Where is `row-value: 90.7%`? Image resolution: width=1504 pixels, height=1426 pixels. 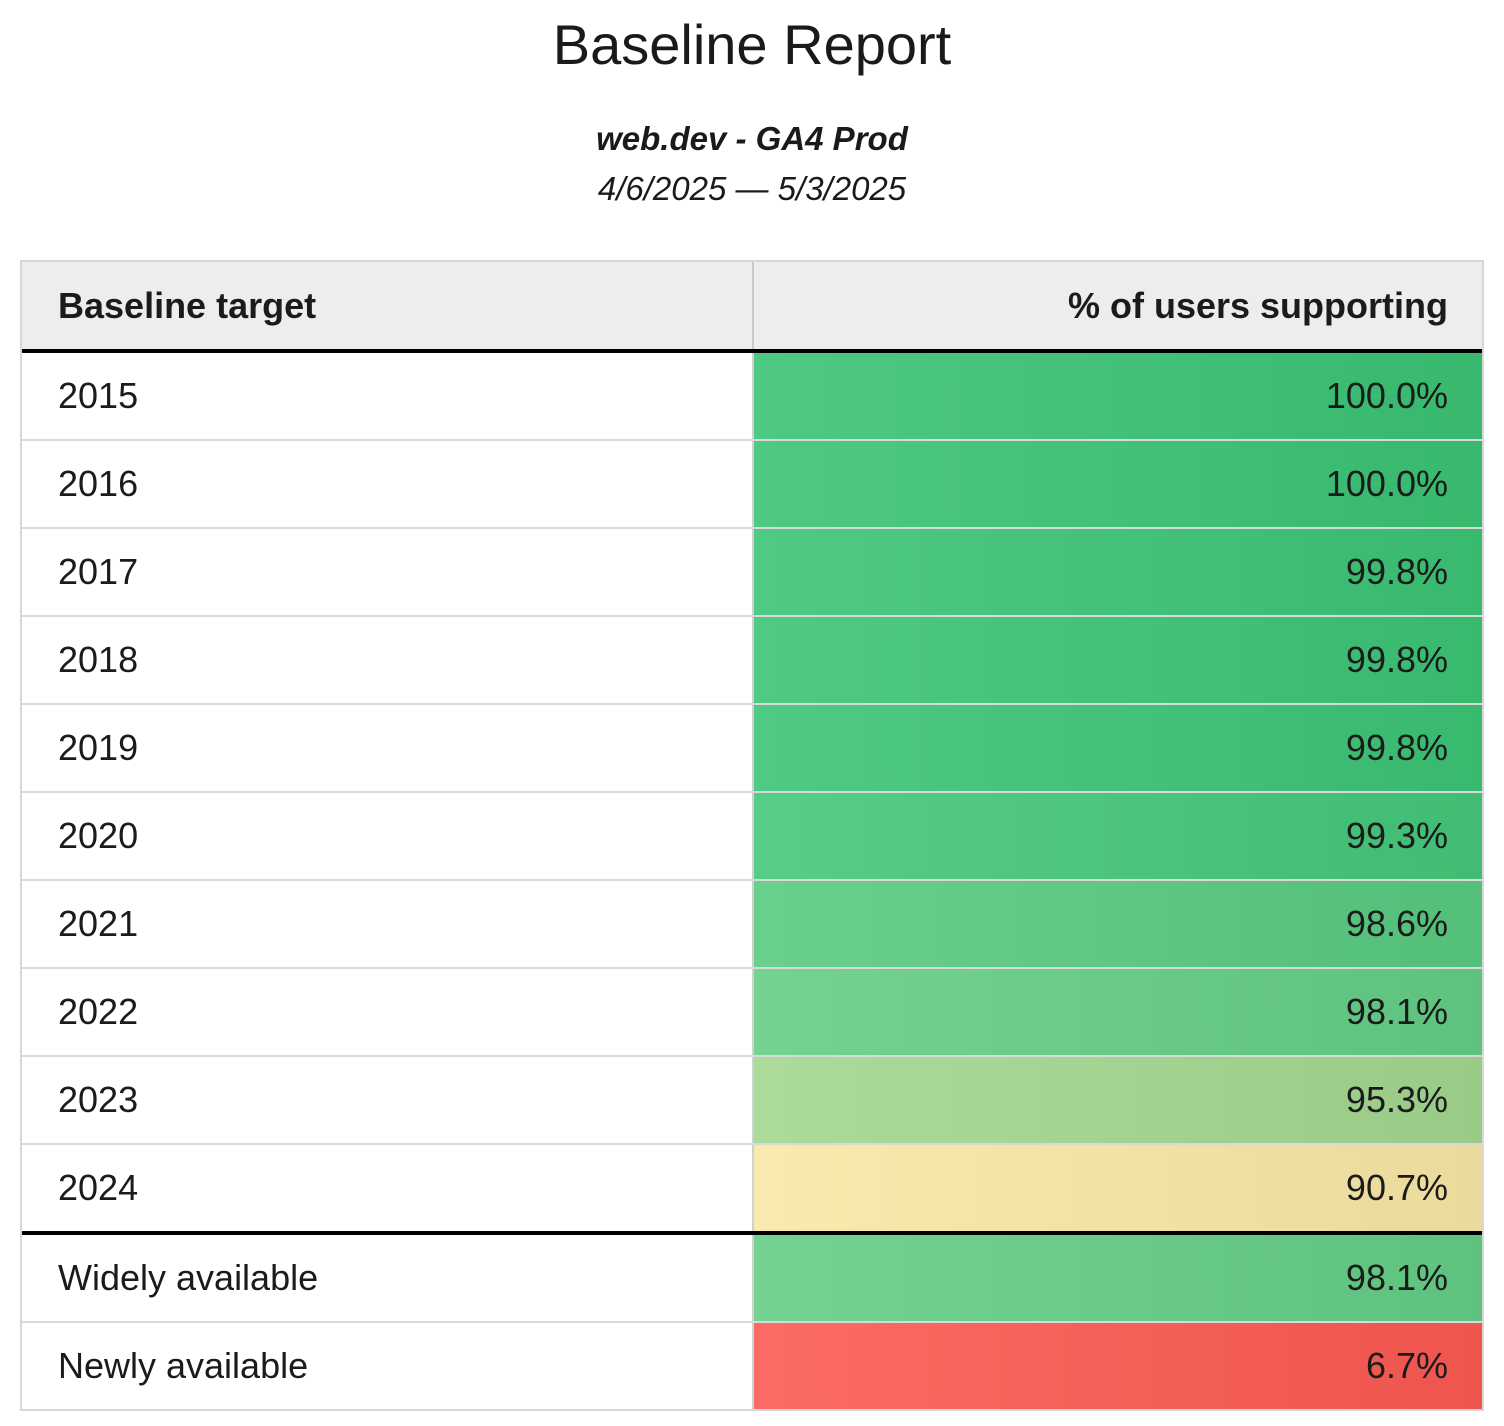
row-value: 90.7% is located at coordinates (1117, 1188).